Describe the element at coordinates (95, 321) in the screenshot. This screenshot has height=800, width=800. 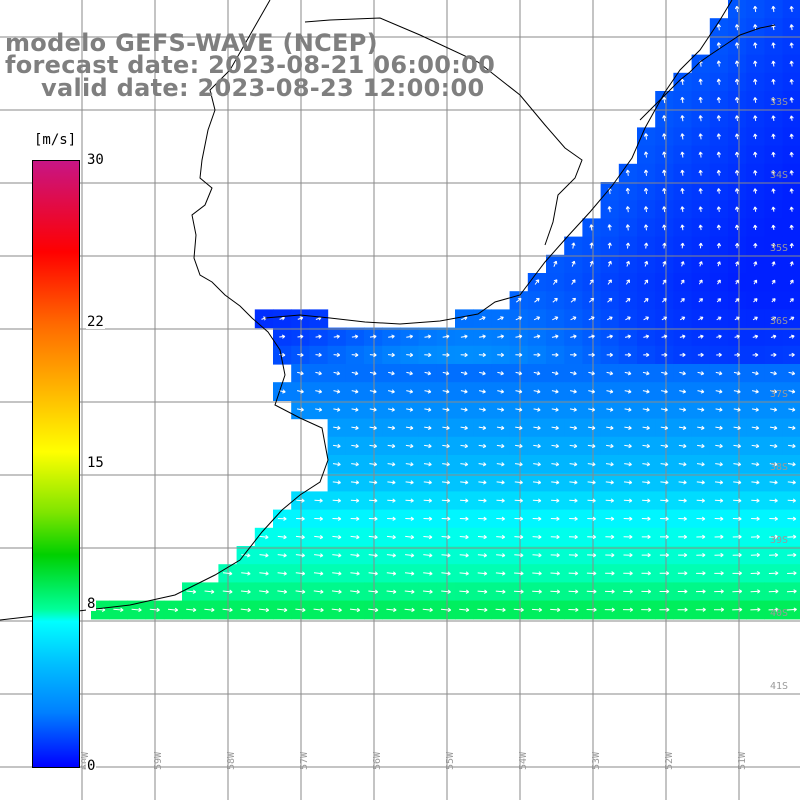
I see `colorbar-tick-label: 22` at that location.